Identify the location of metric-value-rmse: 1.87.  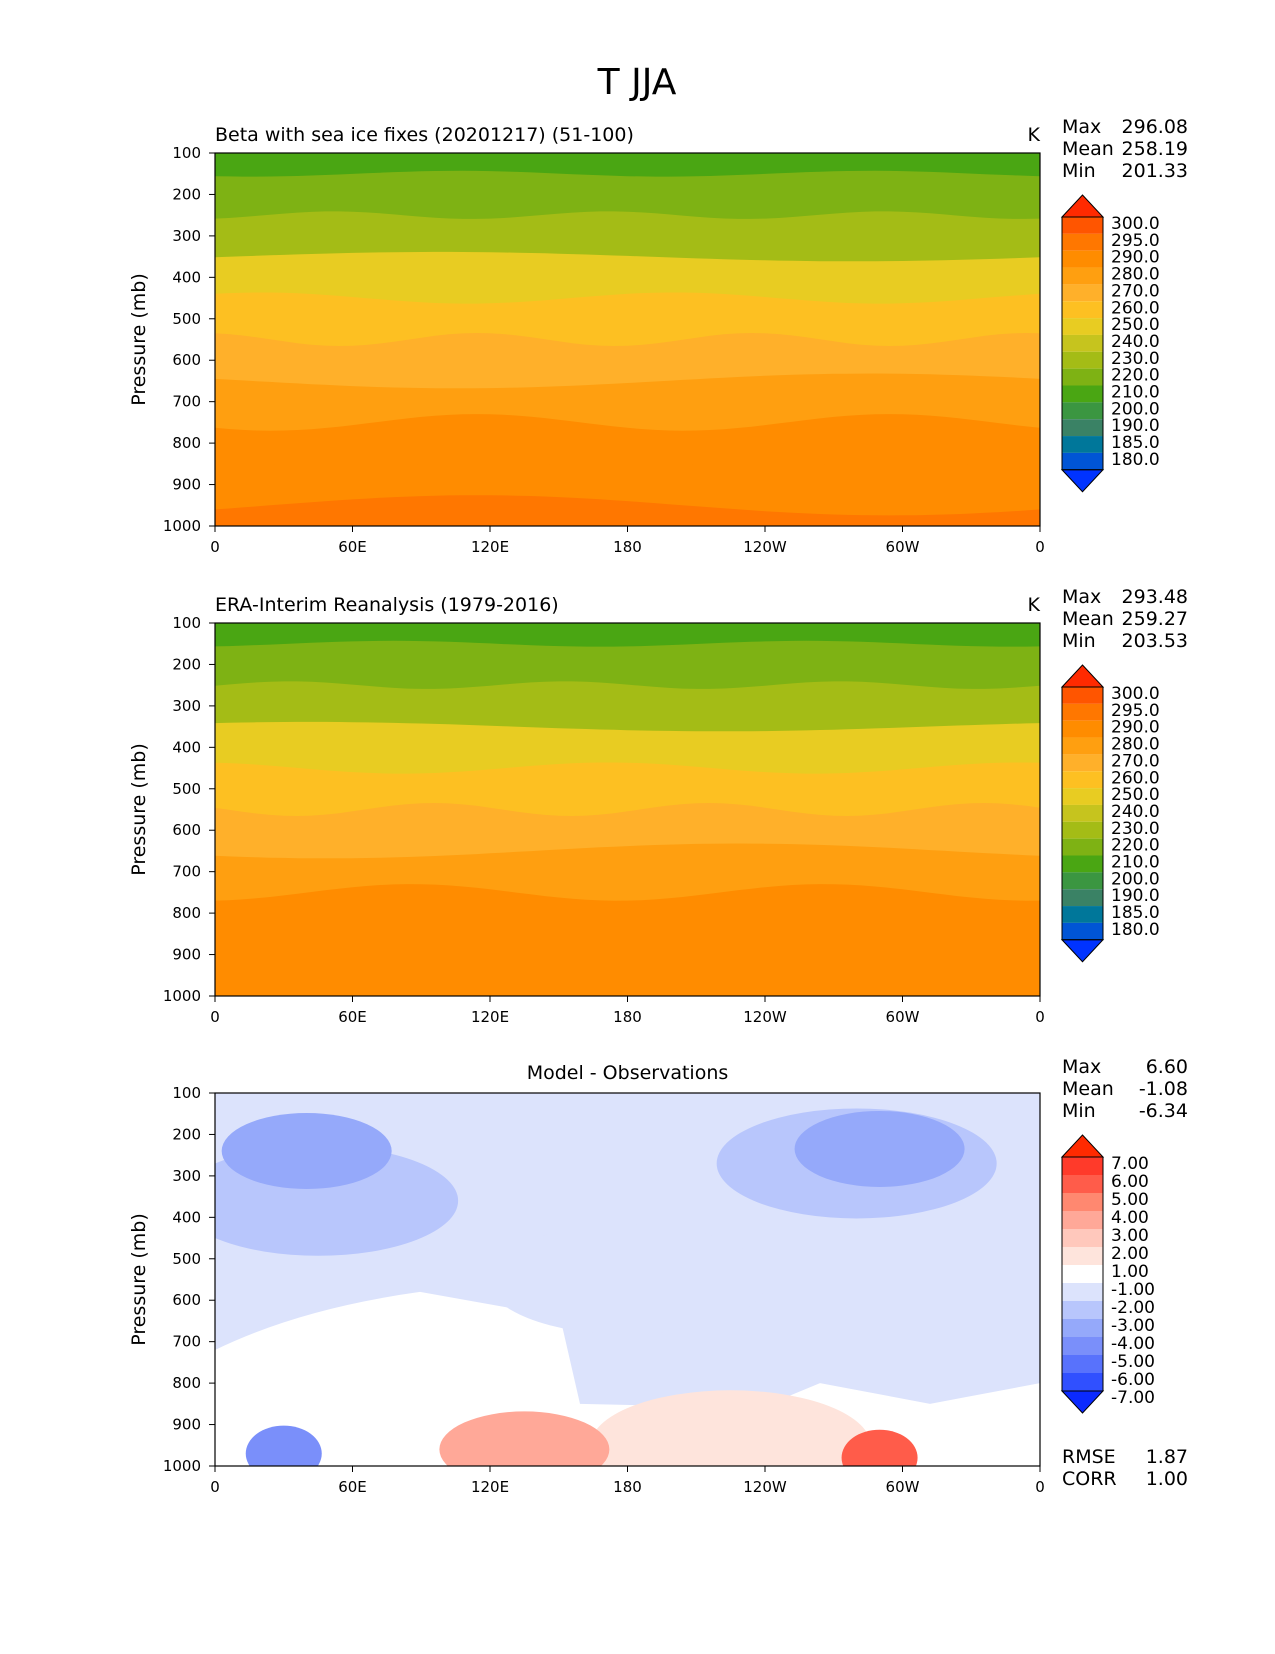
(1167, 1457).